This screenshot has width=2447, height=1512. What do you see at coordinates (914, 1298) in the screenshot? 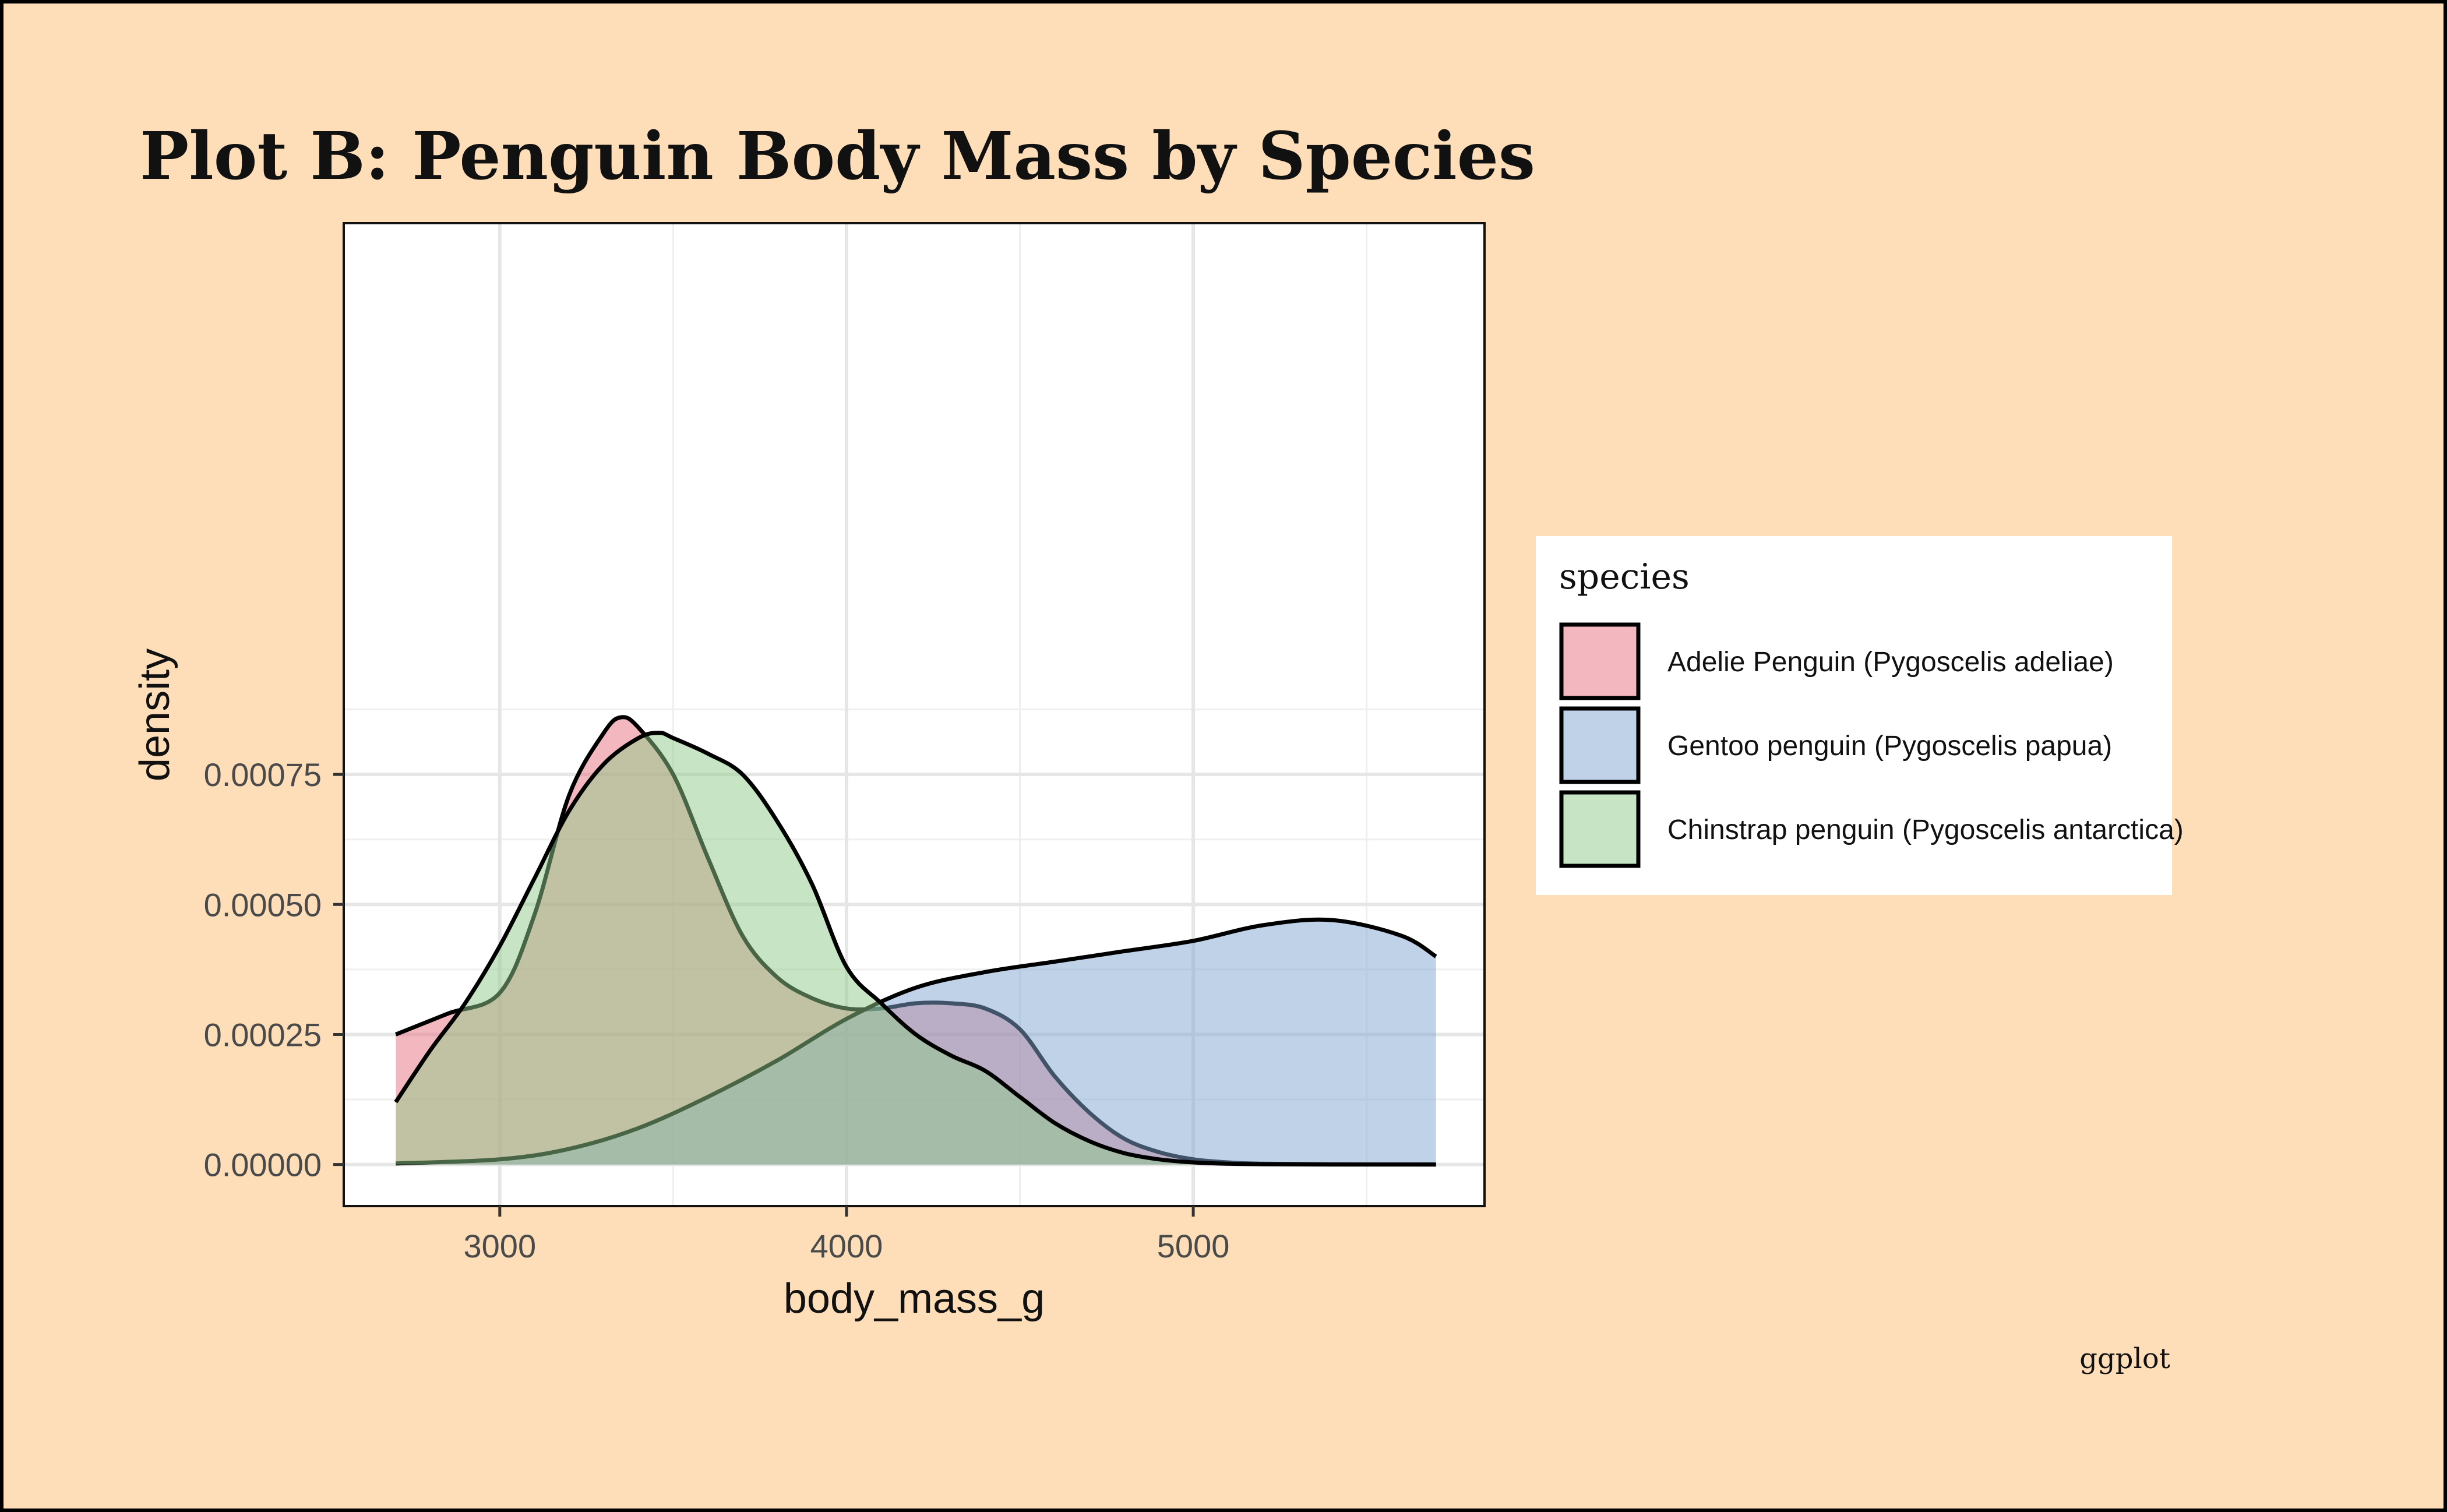
I see `x-axis-title: body_mass_g` at bounding box center [914, 1298].